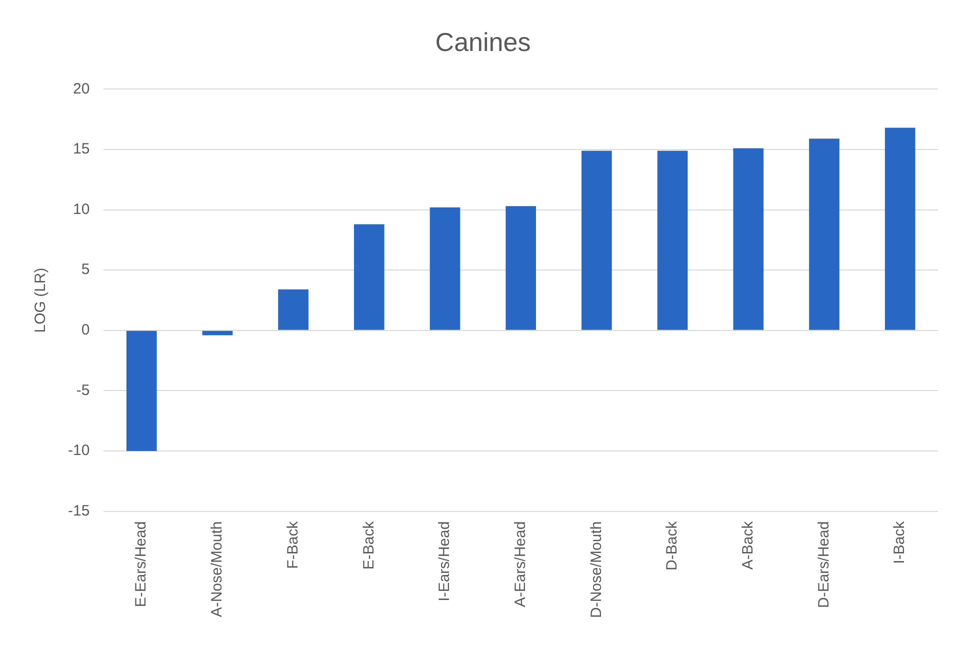 The height and width of the screenshot is (656, 976). Describe the element at coordinates (217, 569) in the screenshot. I see `x-tick-label: A-Nose/Mouth` at that location.